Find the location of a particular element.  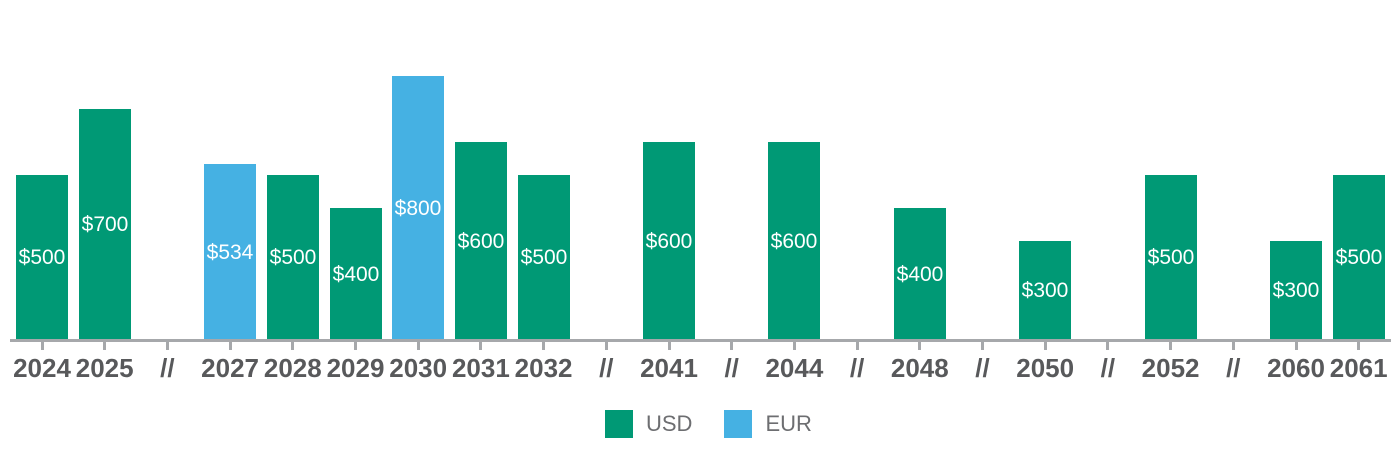

bar-2025-usd: $700 is located at coordinates (105, 224).